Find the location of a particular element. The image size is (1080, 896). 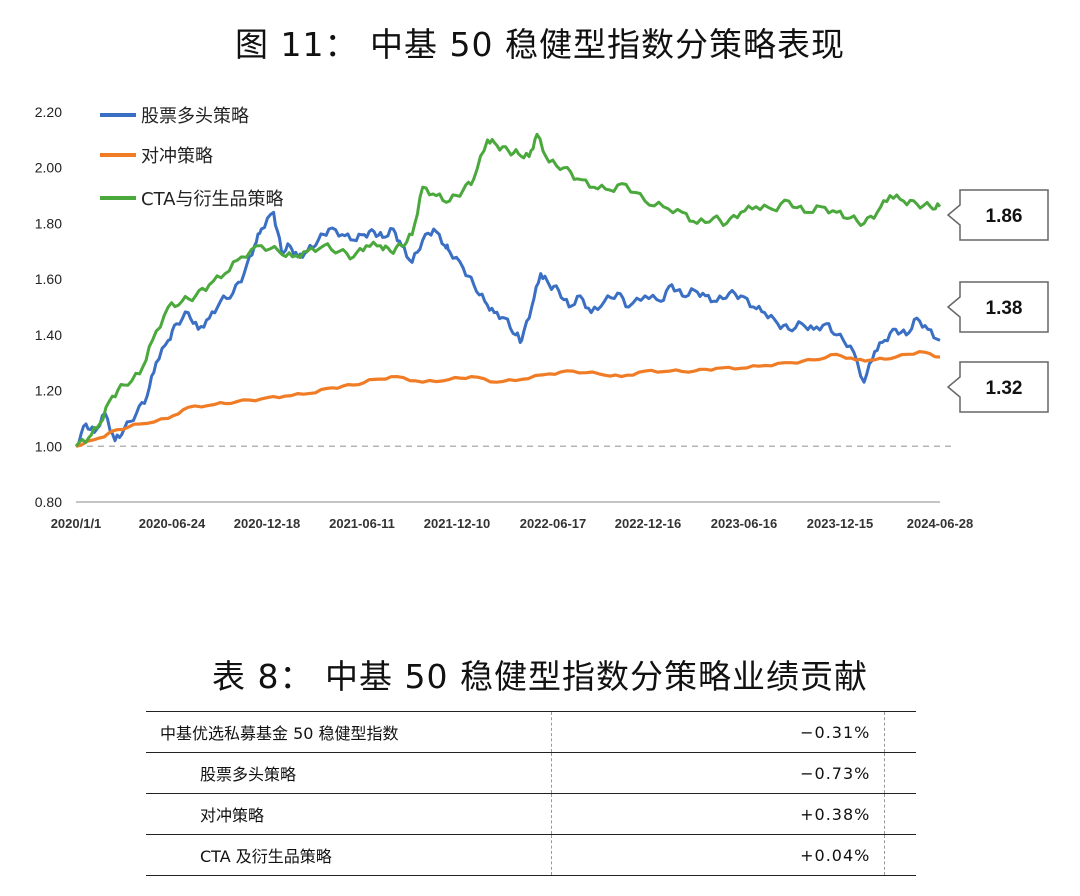

legend-label: 股票多头策略 is located at coordinates (195, 116).